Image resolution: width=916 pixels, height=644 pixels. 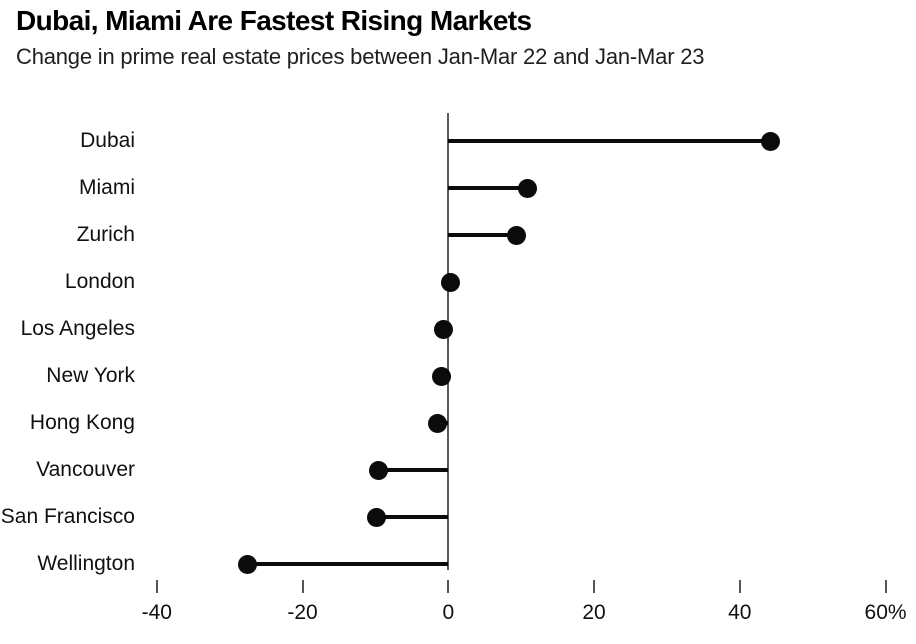 I want to click on x-axis-tick-label: -40, so click(x=156, y=612).